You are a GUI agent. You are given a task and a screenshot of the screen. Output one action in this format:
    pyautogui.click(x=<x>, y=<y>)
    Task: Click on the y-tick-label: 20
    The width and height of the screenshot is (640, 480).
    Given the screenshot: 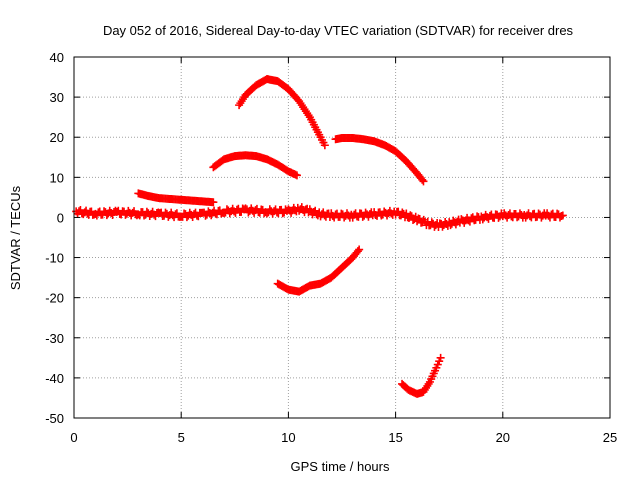 What is the action you would take?
    pyautogui.click(x=57, y=137)
    